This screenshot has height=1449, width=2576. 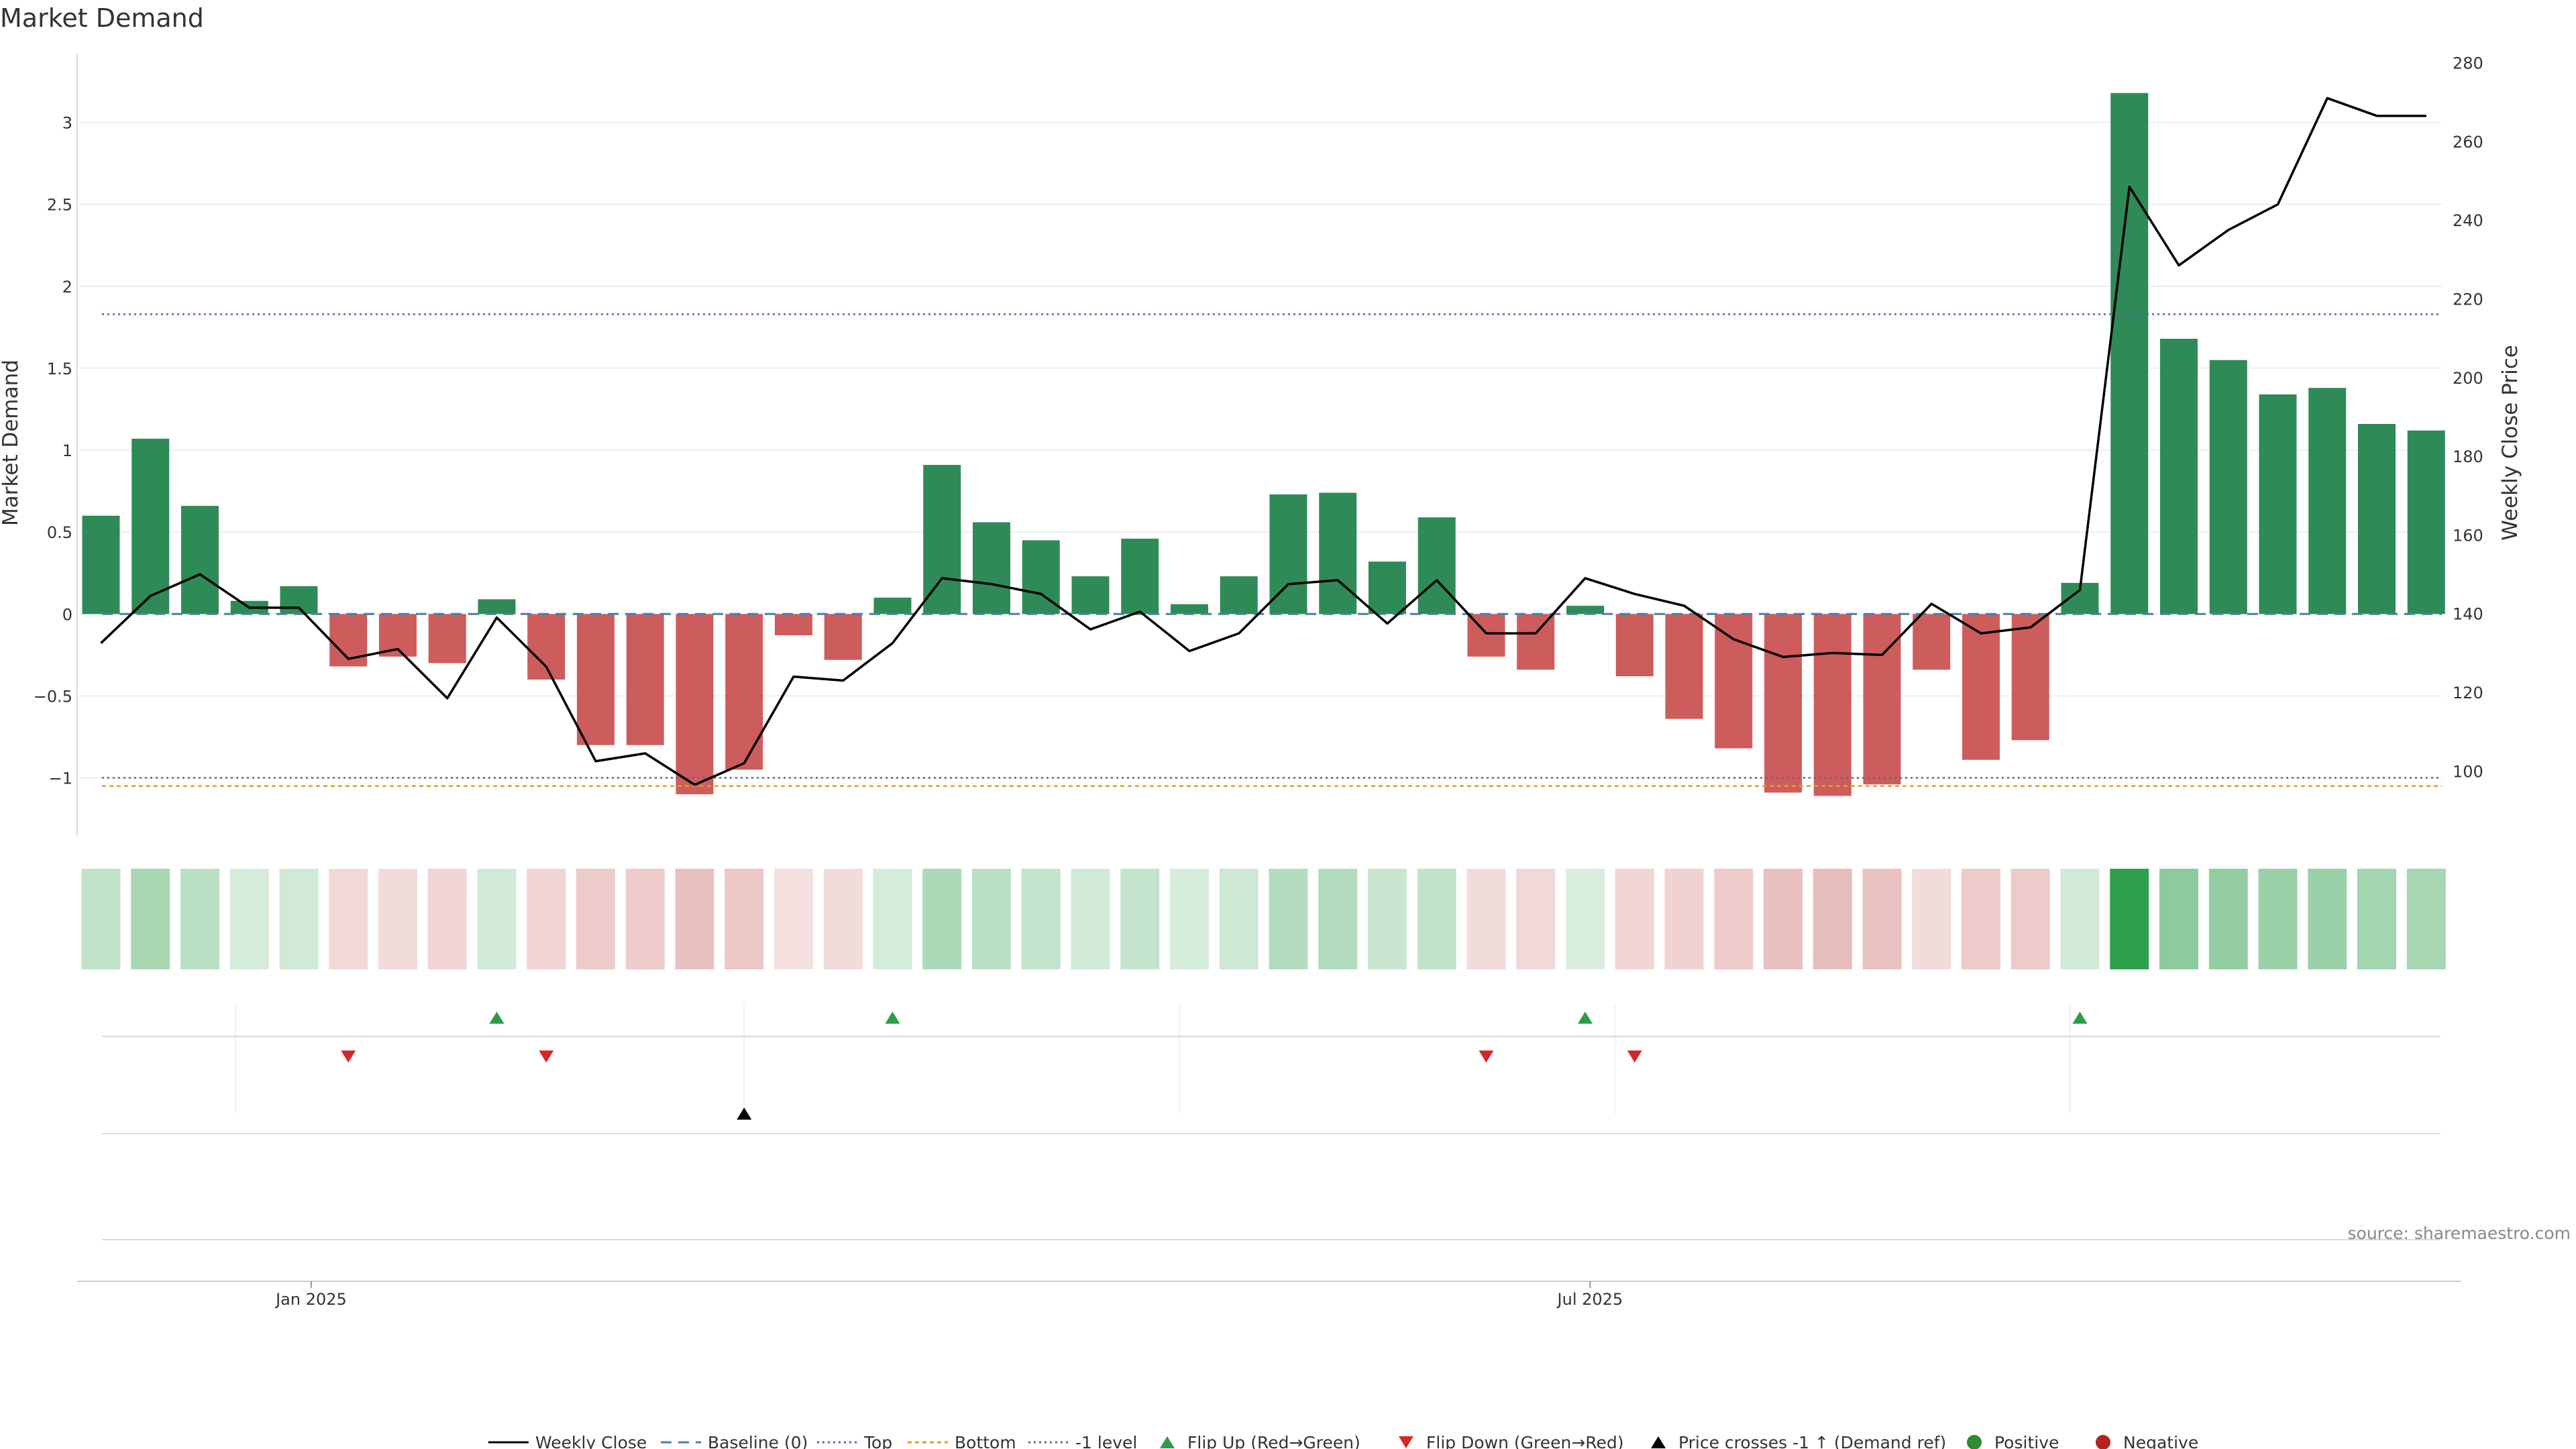 I want to click on y2-tick-label: 140, so click(x=2468, y=614).